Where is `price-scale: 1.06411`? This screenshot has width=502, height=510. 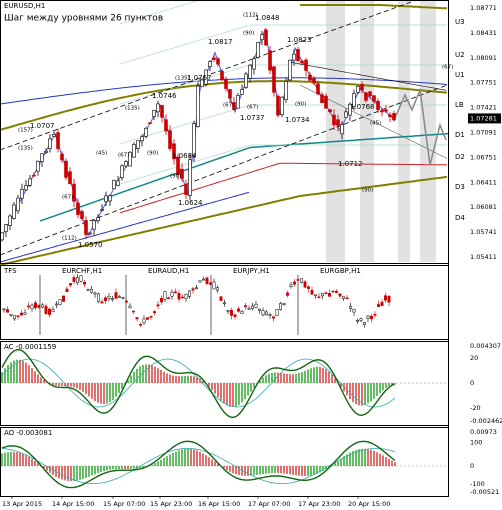 price-scale: 1.06411 is located at coordinates (483, 182).